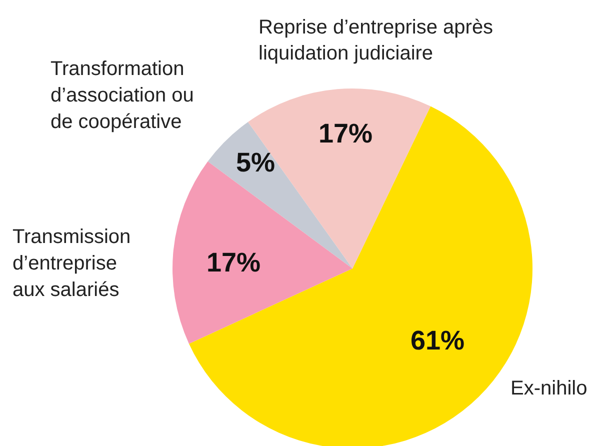 The image size is (610, 446). What do you see at coordinates (376, 40) in the screenshot?
I see `slice-label: Reprise d’entreprise après liquidation judiciaire` at bounding box center [376, 40].